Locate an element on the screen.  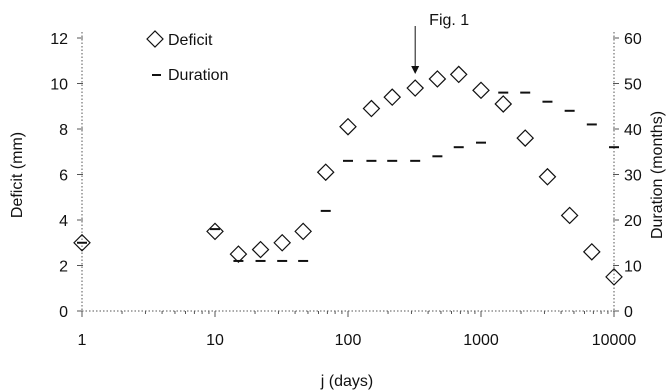
y-left-tick-label: 10 is located at coordinates (59, 85).